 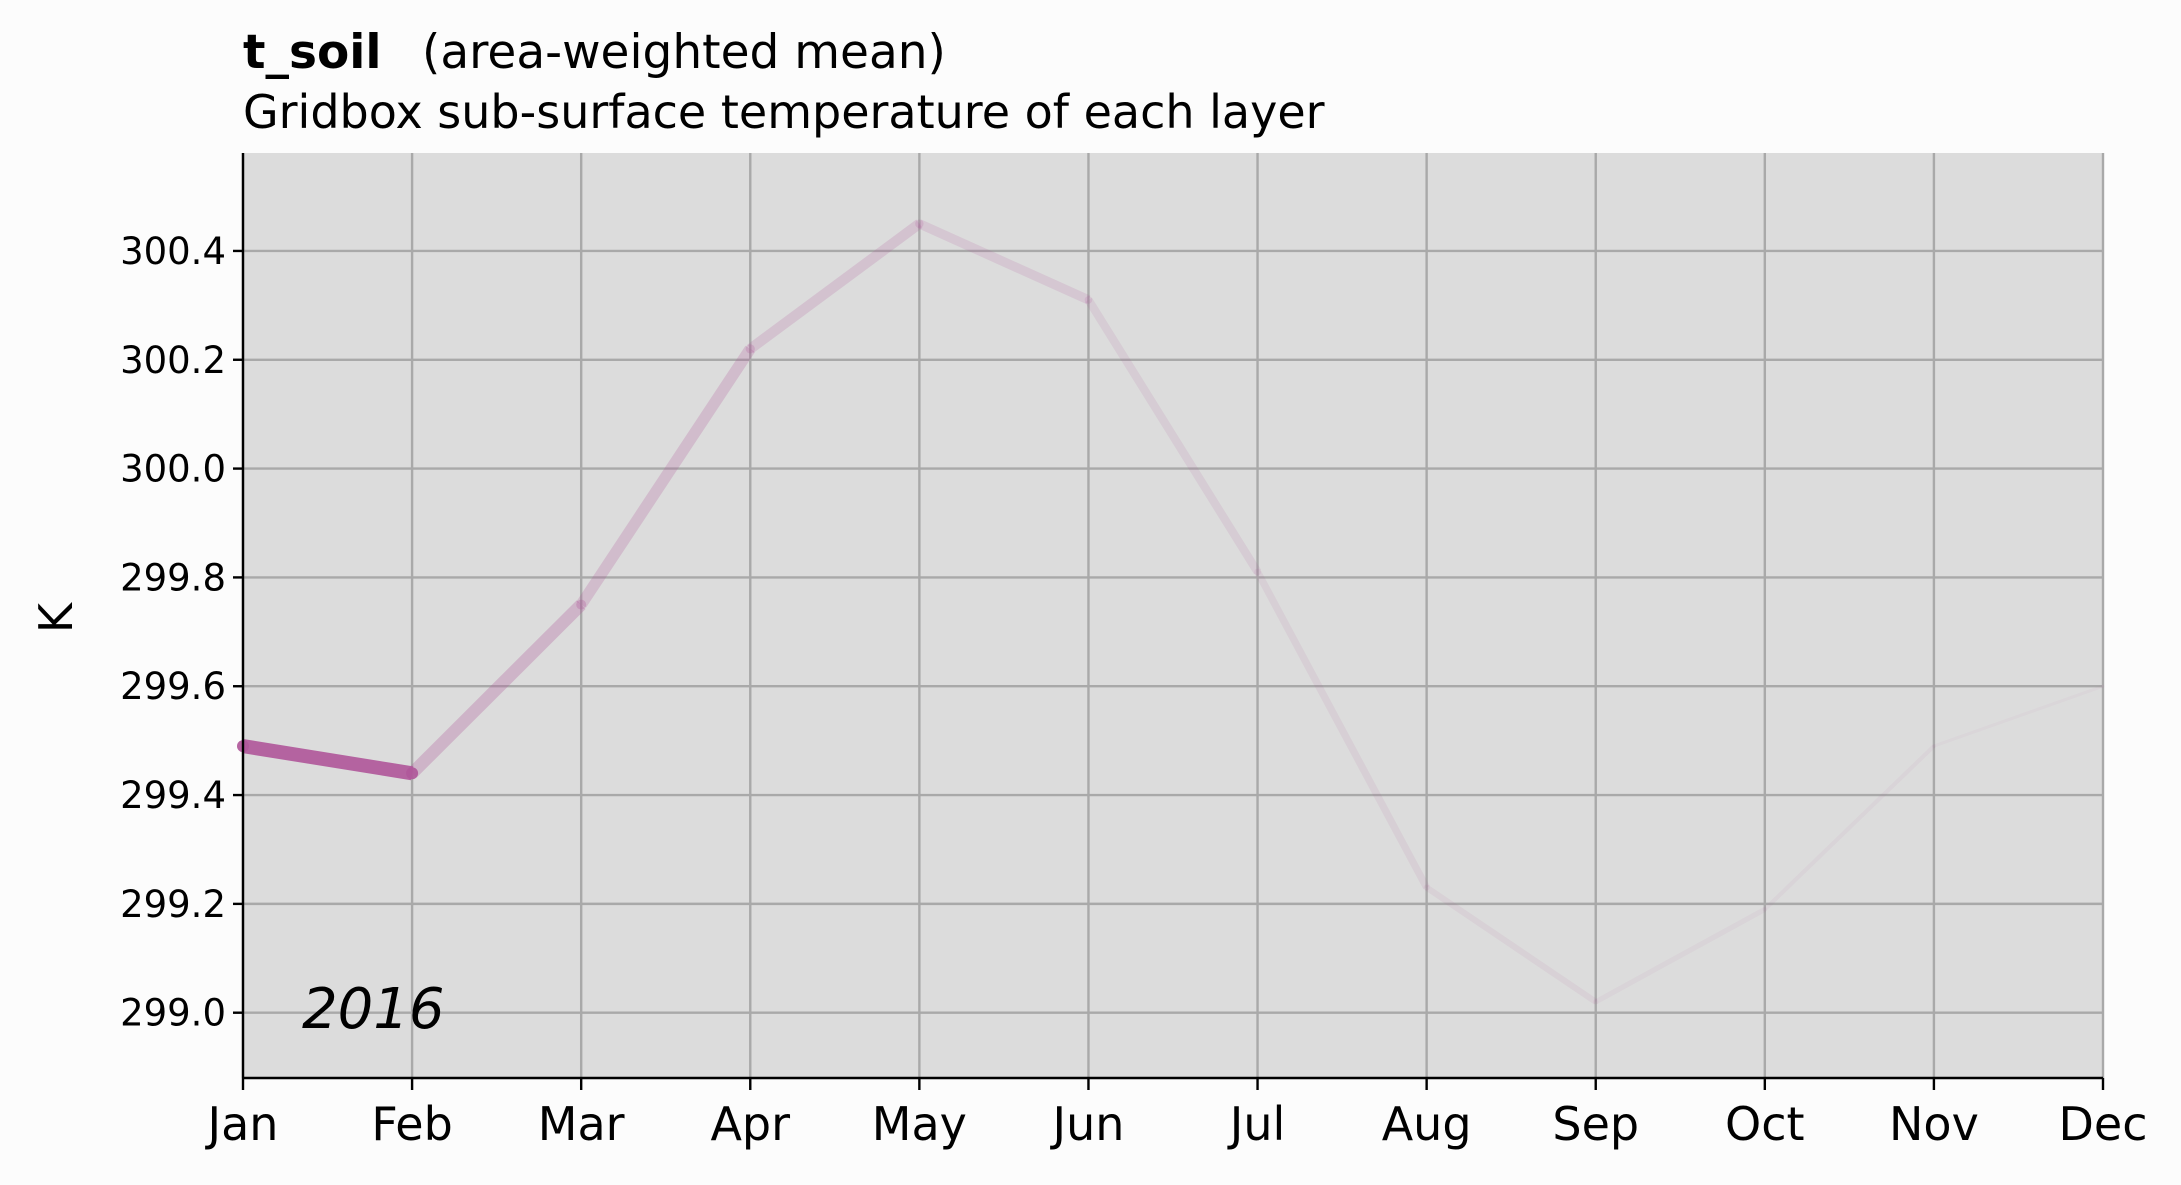 I want to click on chart-title: t_soil, so click(x=312, y=52).